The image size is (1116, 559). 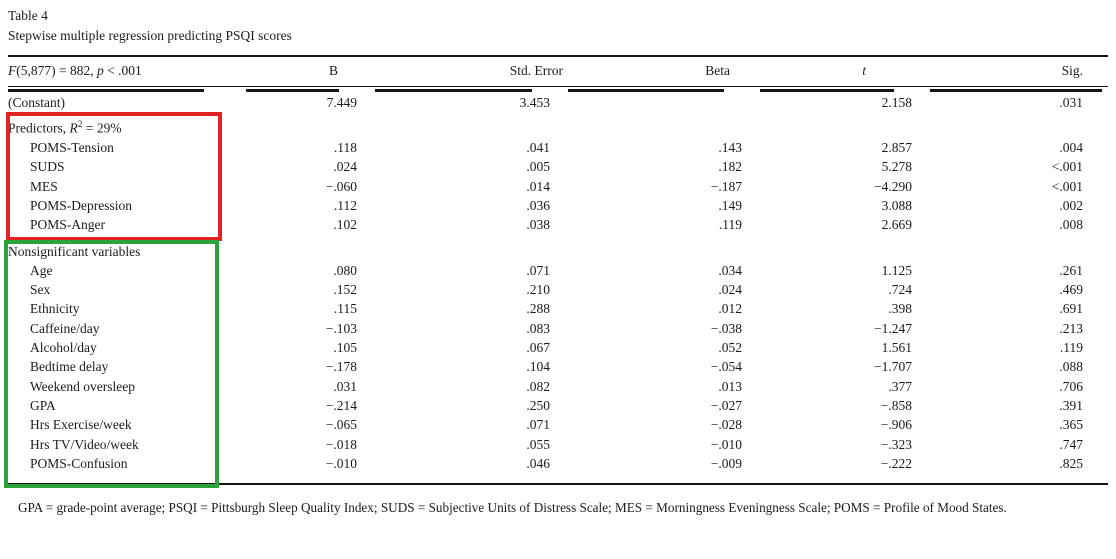 What do you see at coordinates (341, 328) in the screenshot?
I see `cell-value: −.103` at bounding box center [341, 328].